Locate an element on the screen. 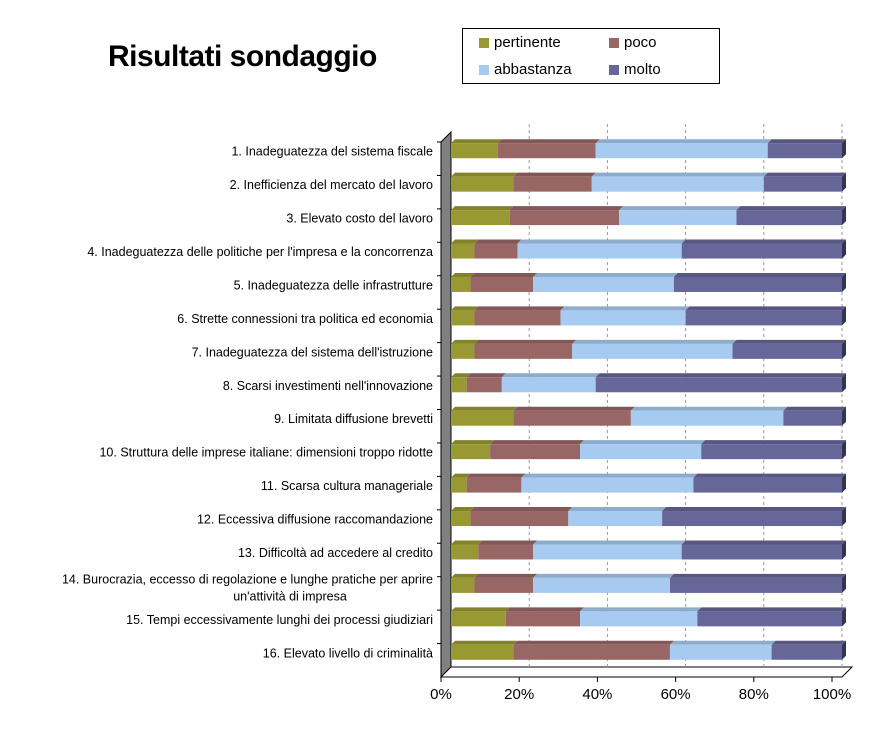  category-label: 11. Scarsa cultura manageriale is located at coordinates (347, 486).